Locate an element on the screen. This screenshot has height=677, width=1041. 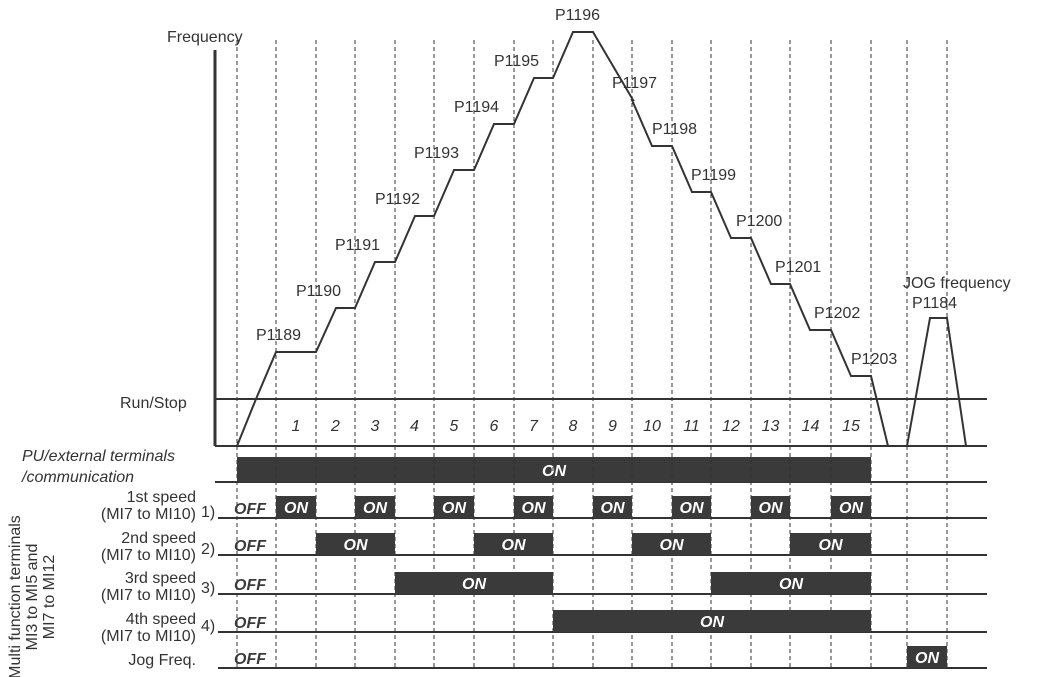
run-stop-label: Run/Stop is located at coordinates (153, 403).